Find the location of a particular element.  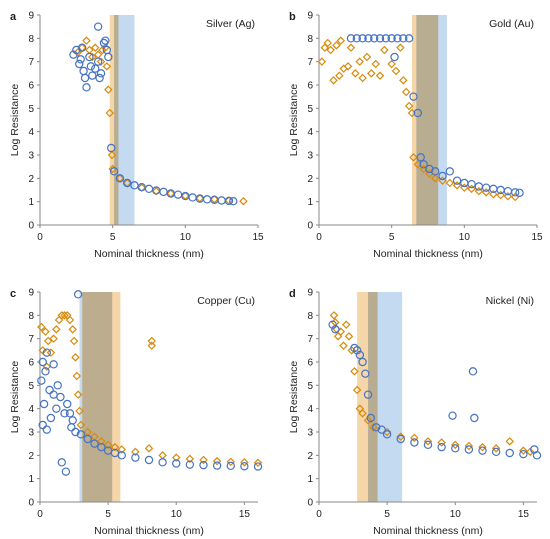

series-blue is located at coordinates (150, 383).